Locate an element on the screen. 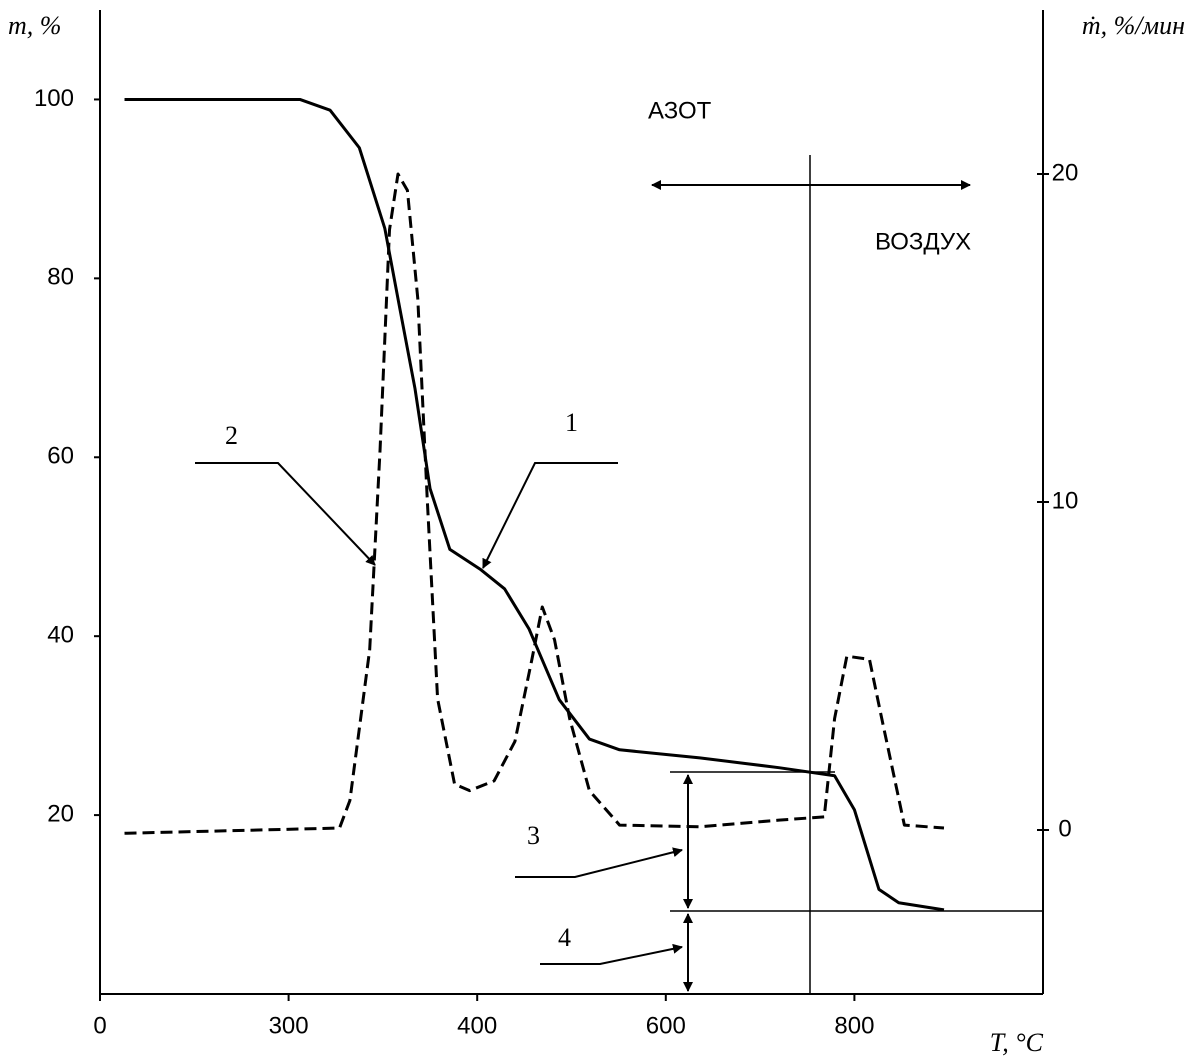 The image size is (1187, 1061). x-tick-label: 400 is located at coordinates (477, 1025).